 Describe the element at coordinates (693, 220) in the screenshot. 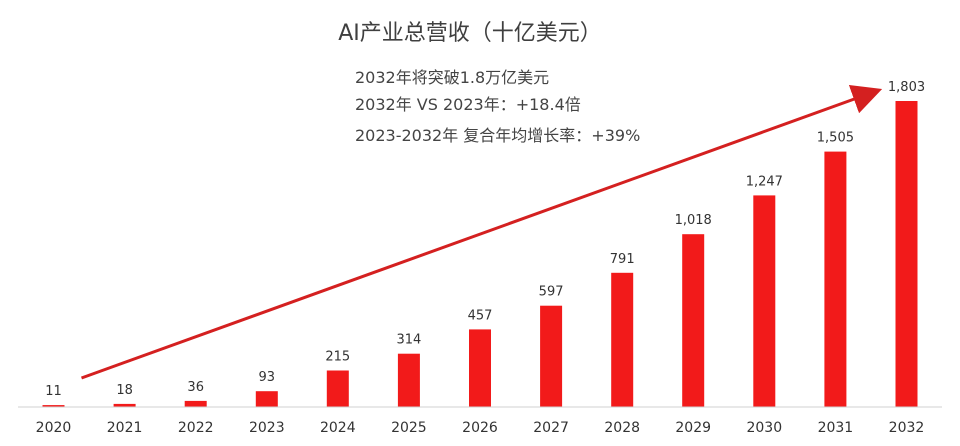

I see `value-label-2029: 1,018` at that location.